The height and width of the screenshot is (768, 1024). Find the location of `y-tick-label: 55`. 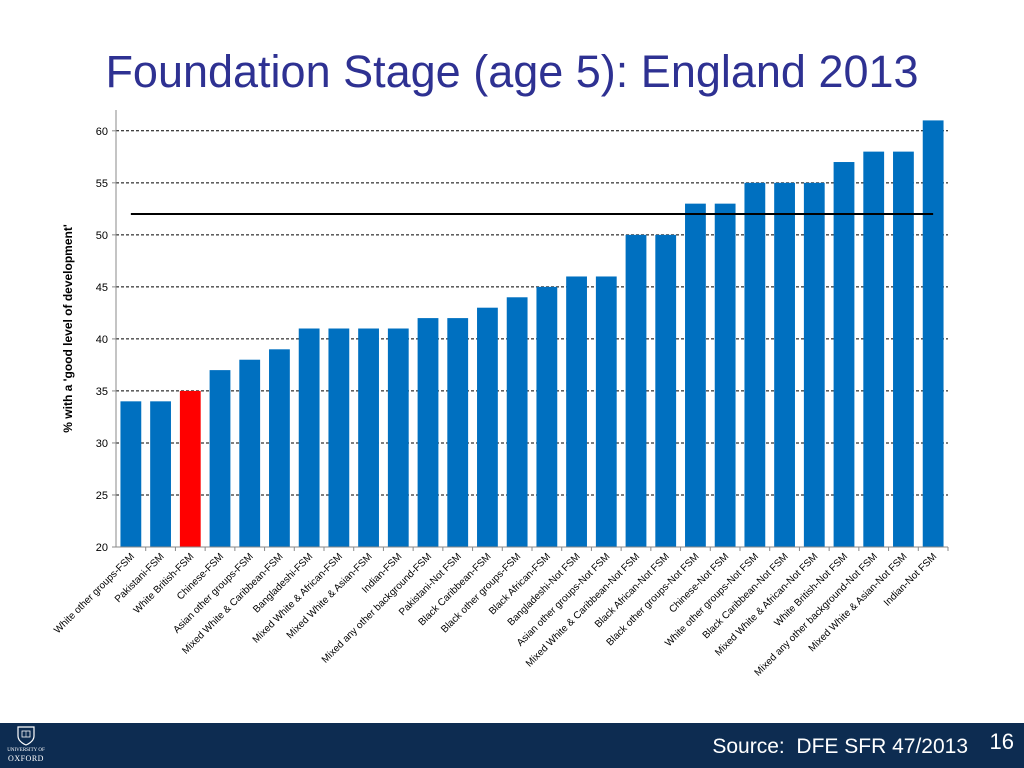

y-tick-label: 55 is located at coordinates (102, 184).